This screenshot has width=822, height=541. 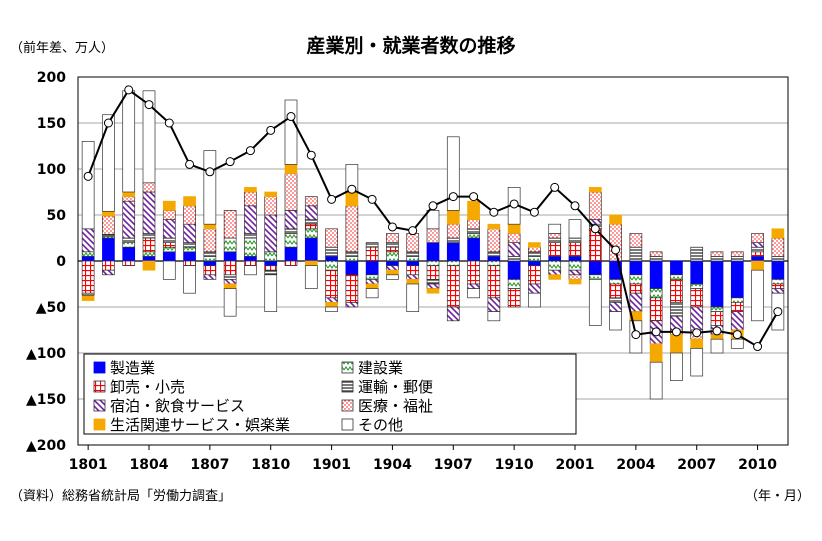 What do you see at coordinates (696, 465) in the screenshot?
I see `x-tick-label: 2007` at bounding box center [696, 465].